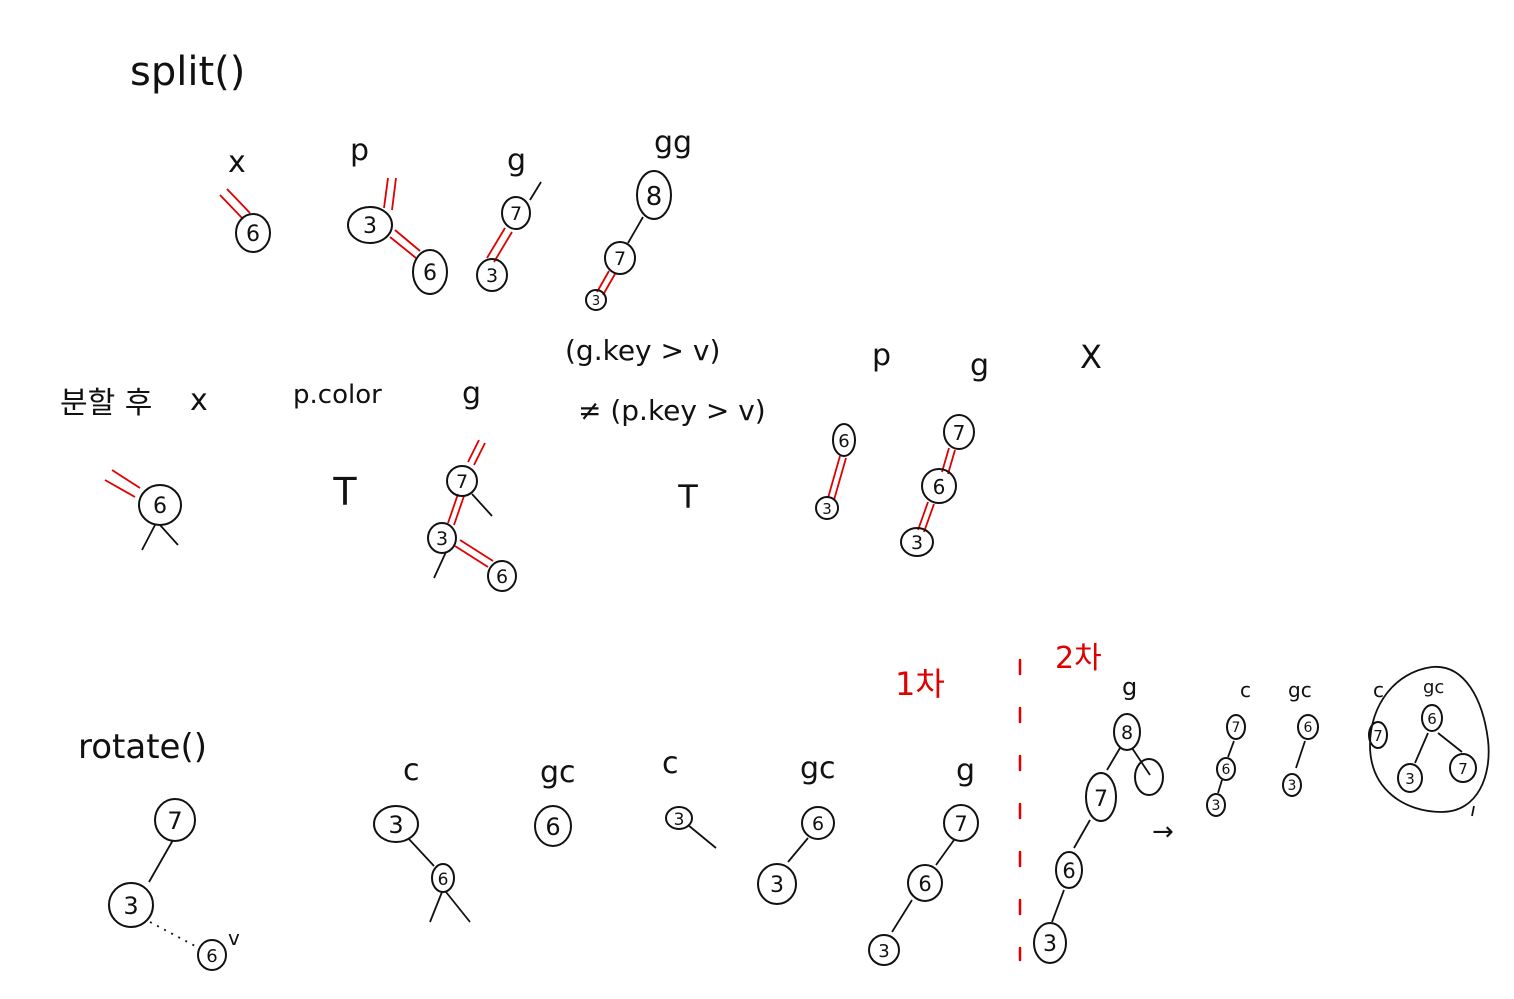 This screenshot has width=1514, height=999. Describe the element at coordinates (187, 72) in the screenshot. I see `split-heading: split()` at that location.